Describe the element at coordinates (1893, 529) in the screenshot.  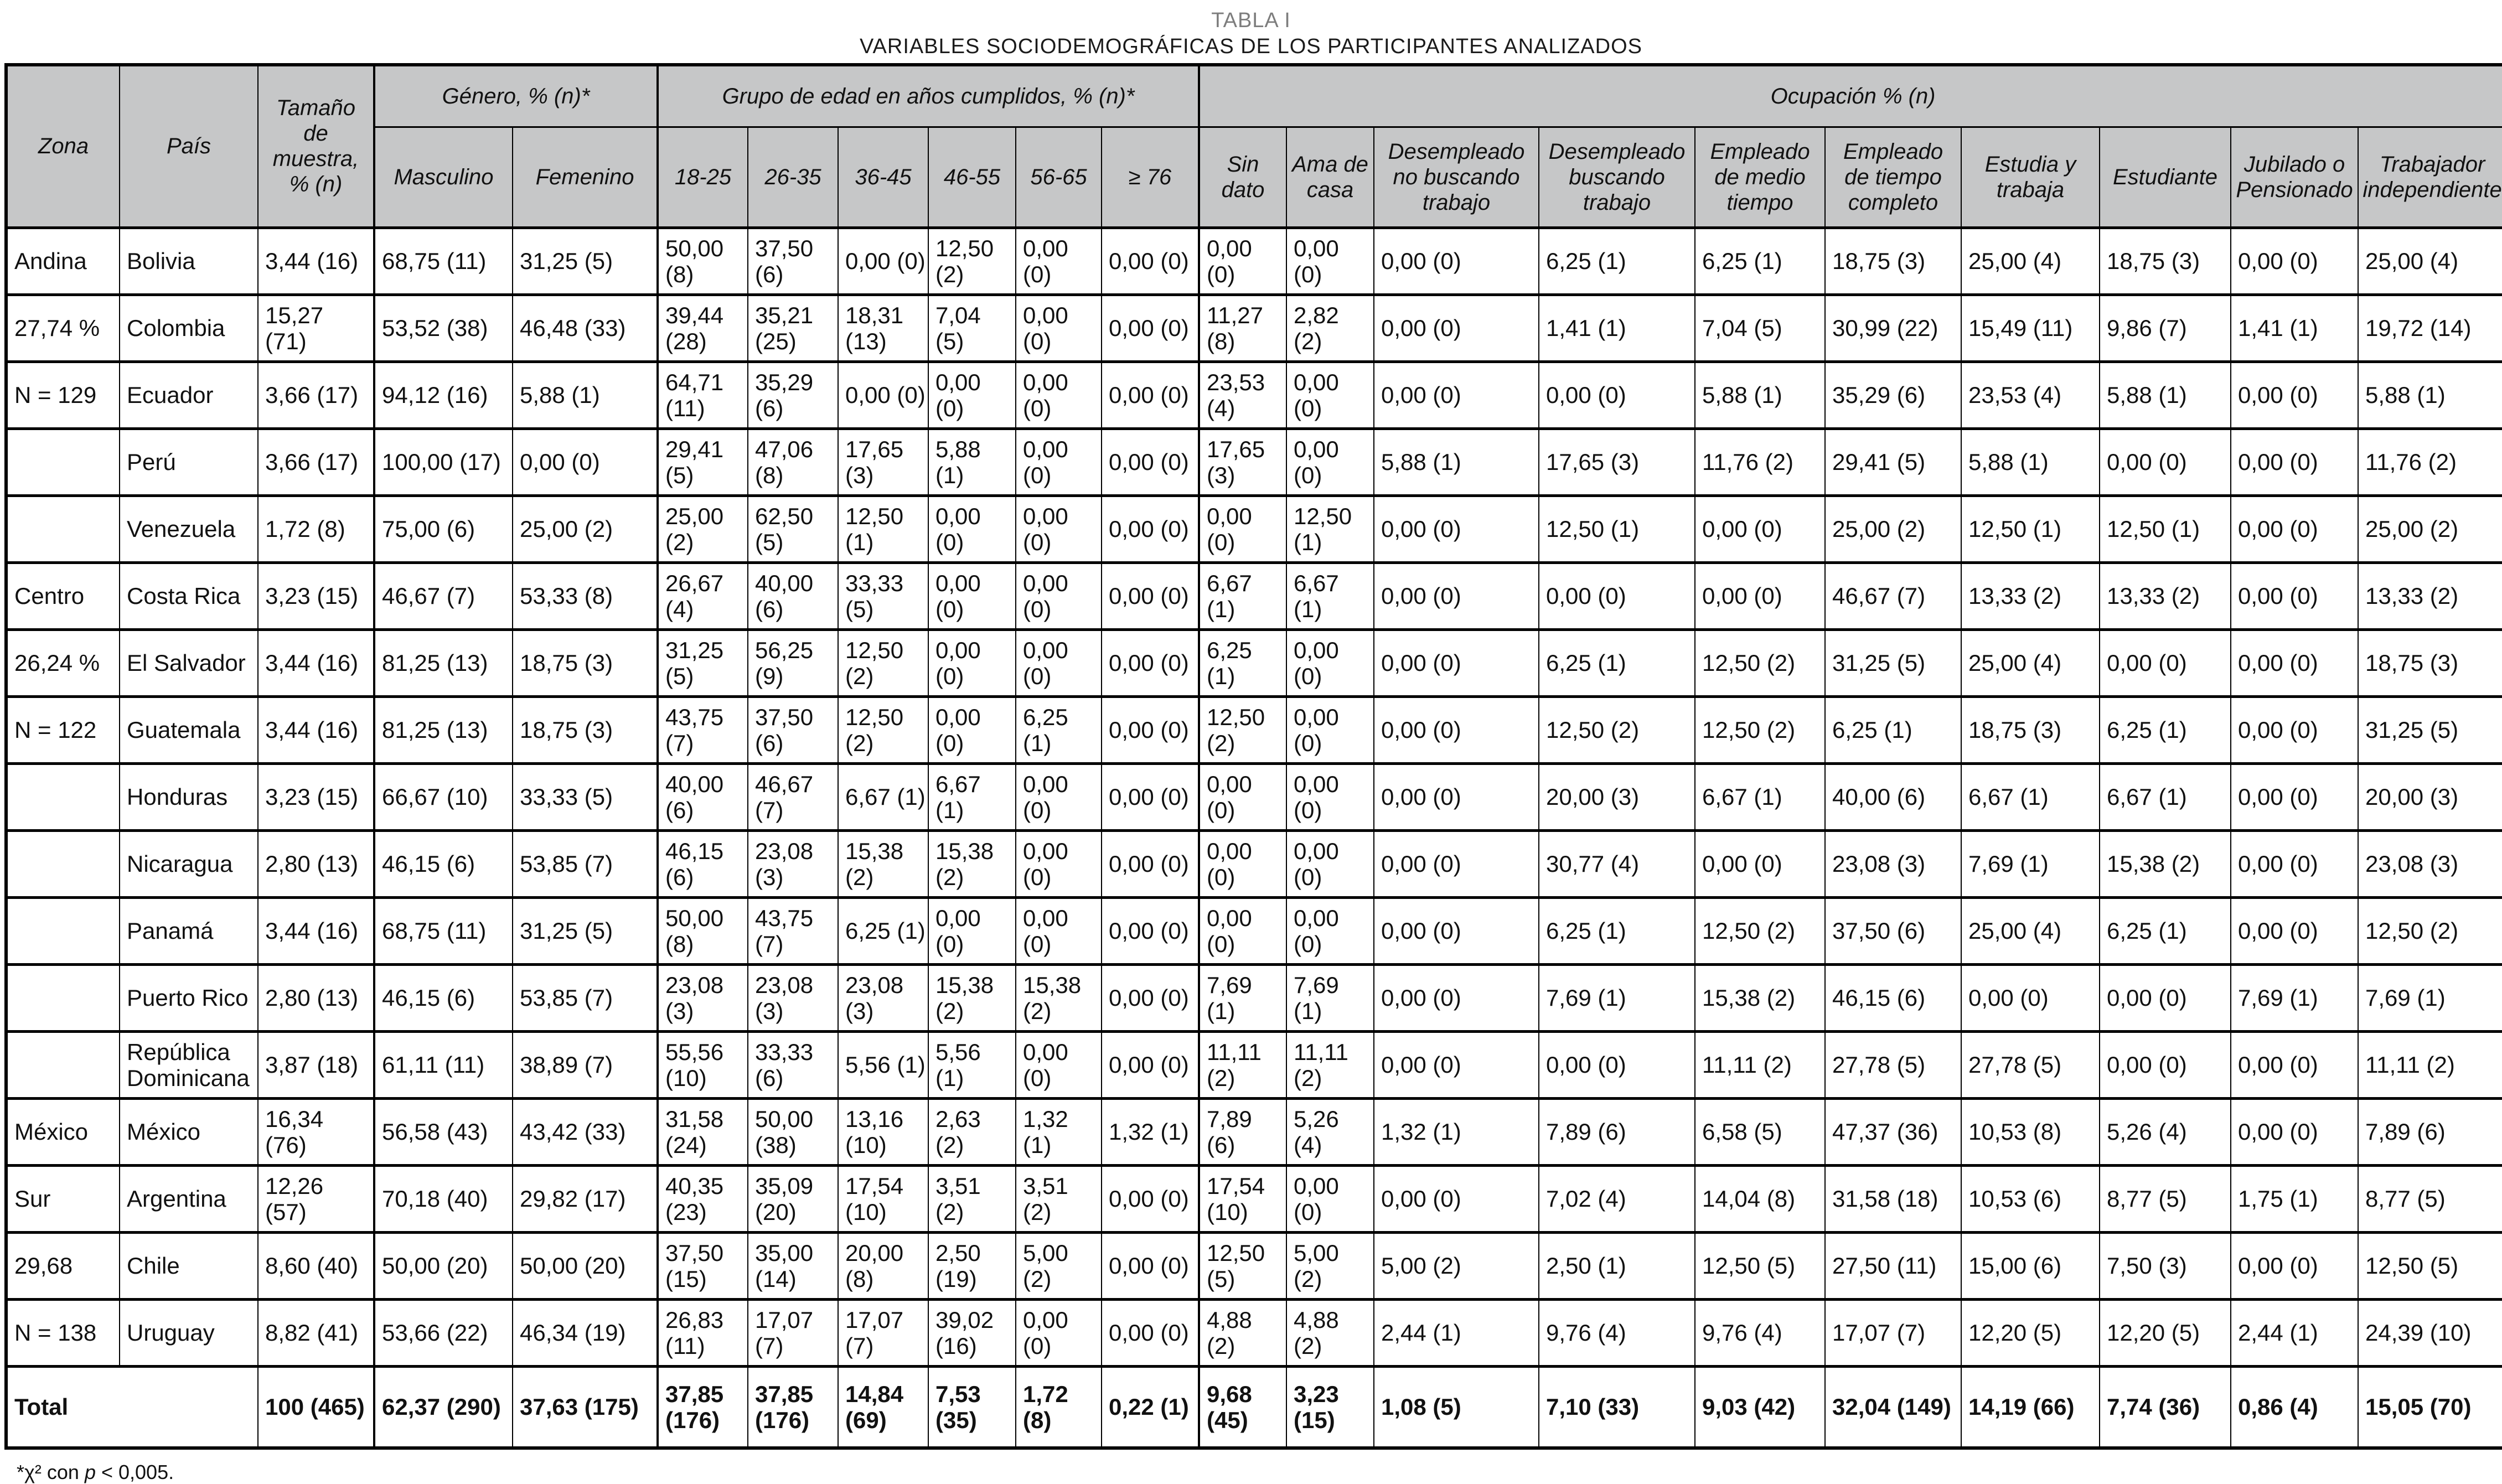
I see `value-cell: 25,00 (2)` at that location.